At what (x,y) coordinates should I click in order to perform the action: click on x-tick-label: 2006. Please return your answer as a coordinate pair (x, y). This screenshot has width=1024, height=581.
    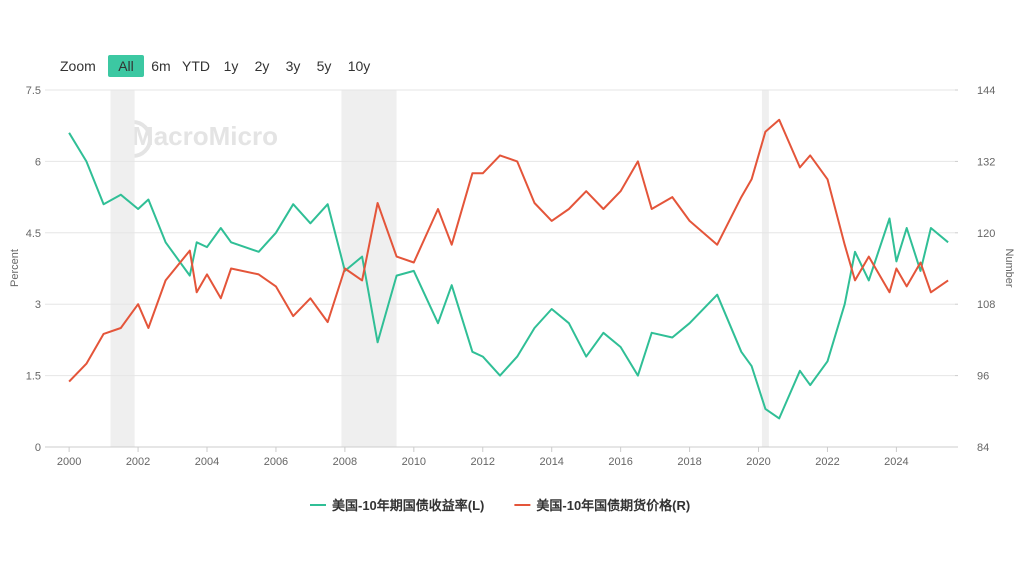
    Looking at the image, I should click on (276, 462).